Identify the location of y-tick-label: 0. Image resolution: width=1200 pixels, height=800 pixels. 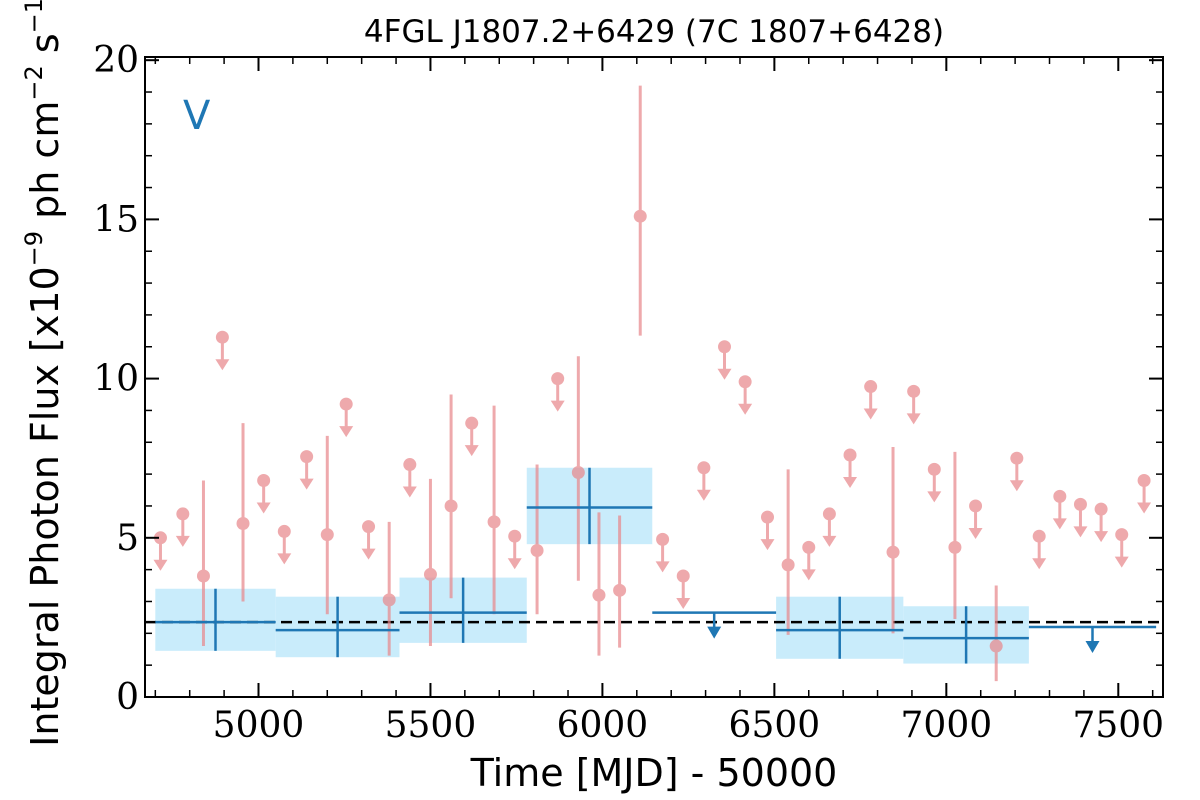
(127, 697).